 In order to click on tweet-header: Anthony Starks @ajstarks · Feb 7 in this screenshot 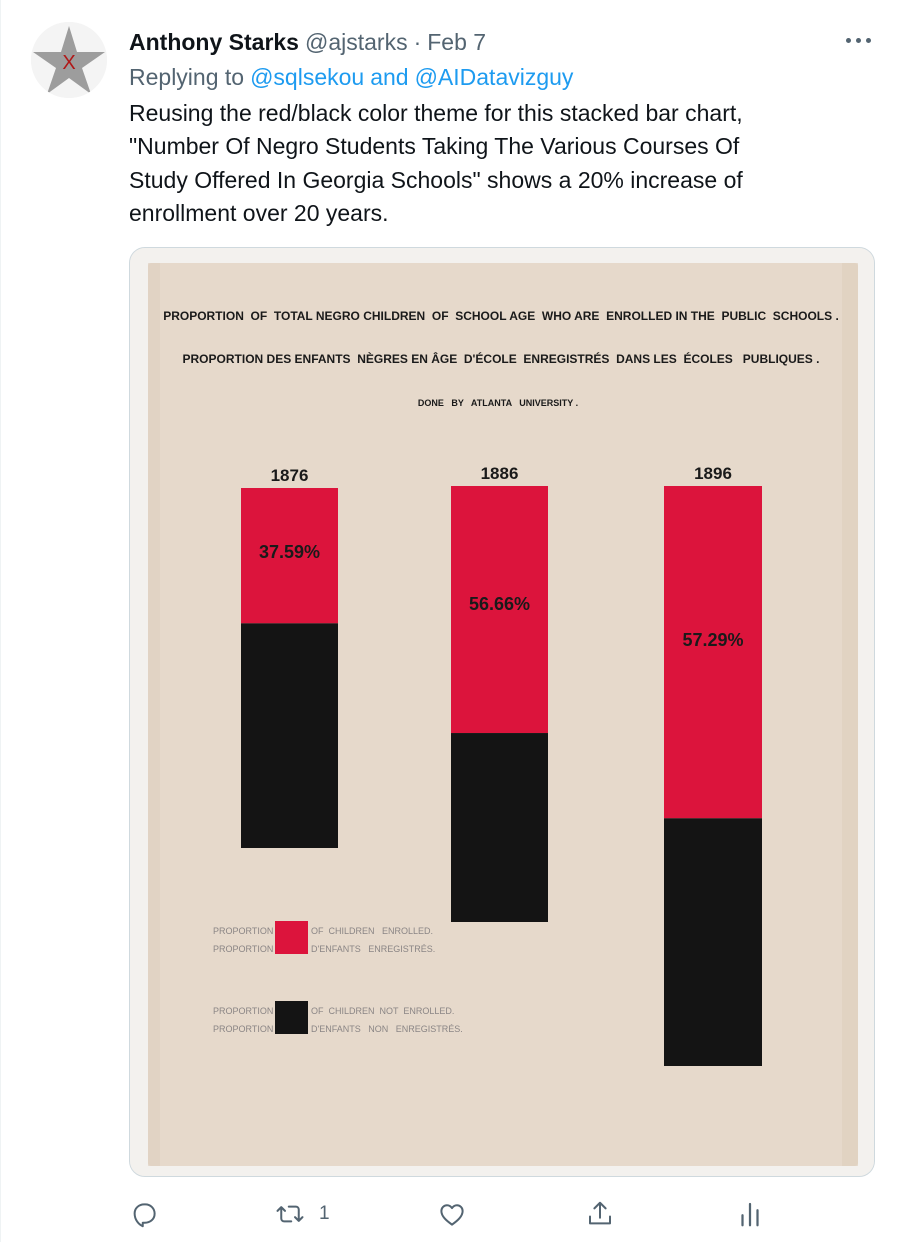, I will do `click(307, 42)`.